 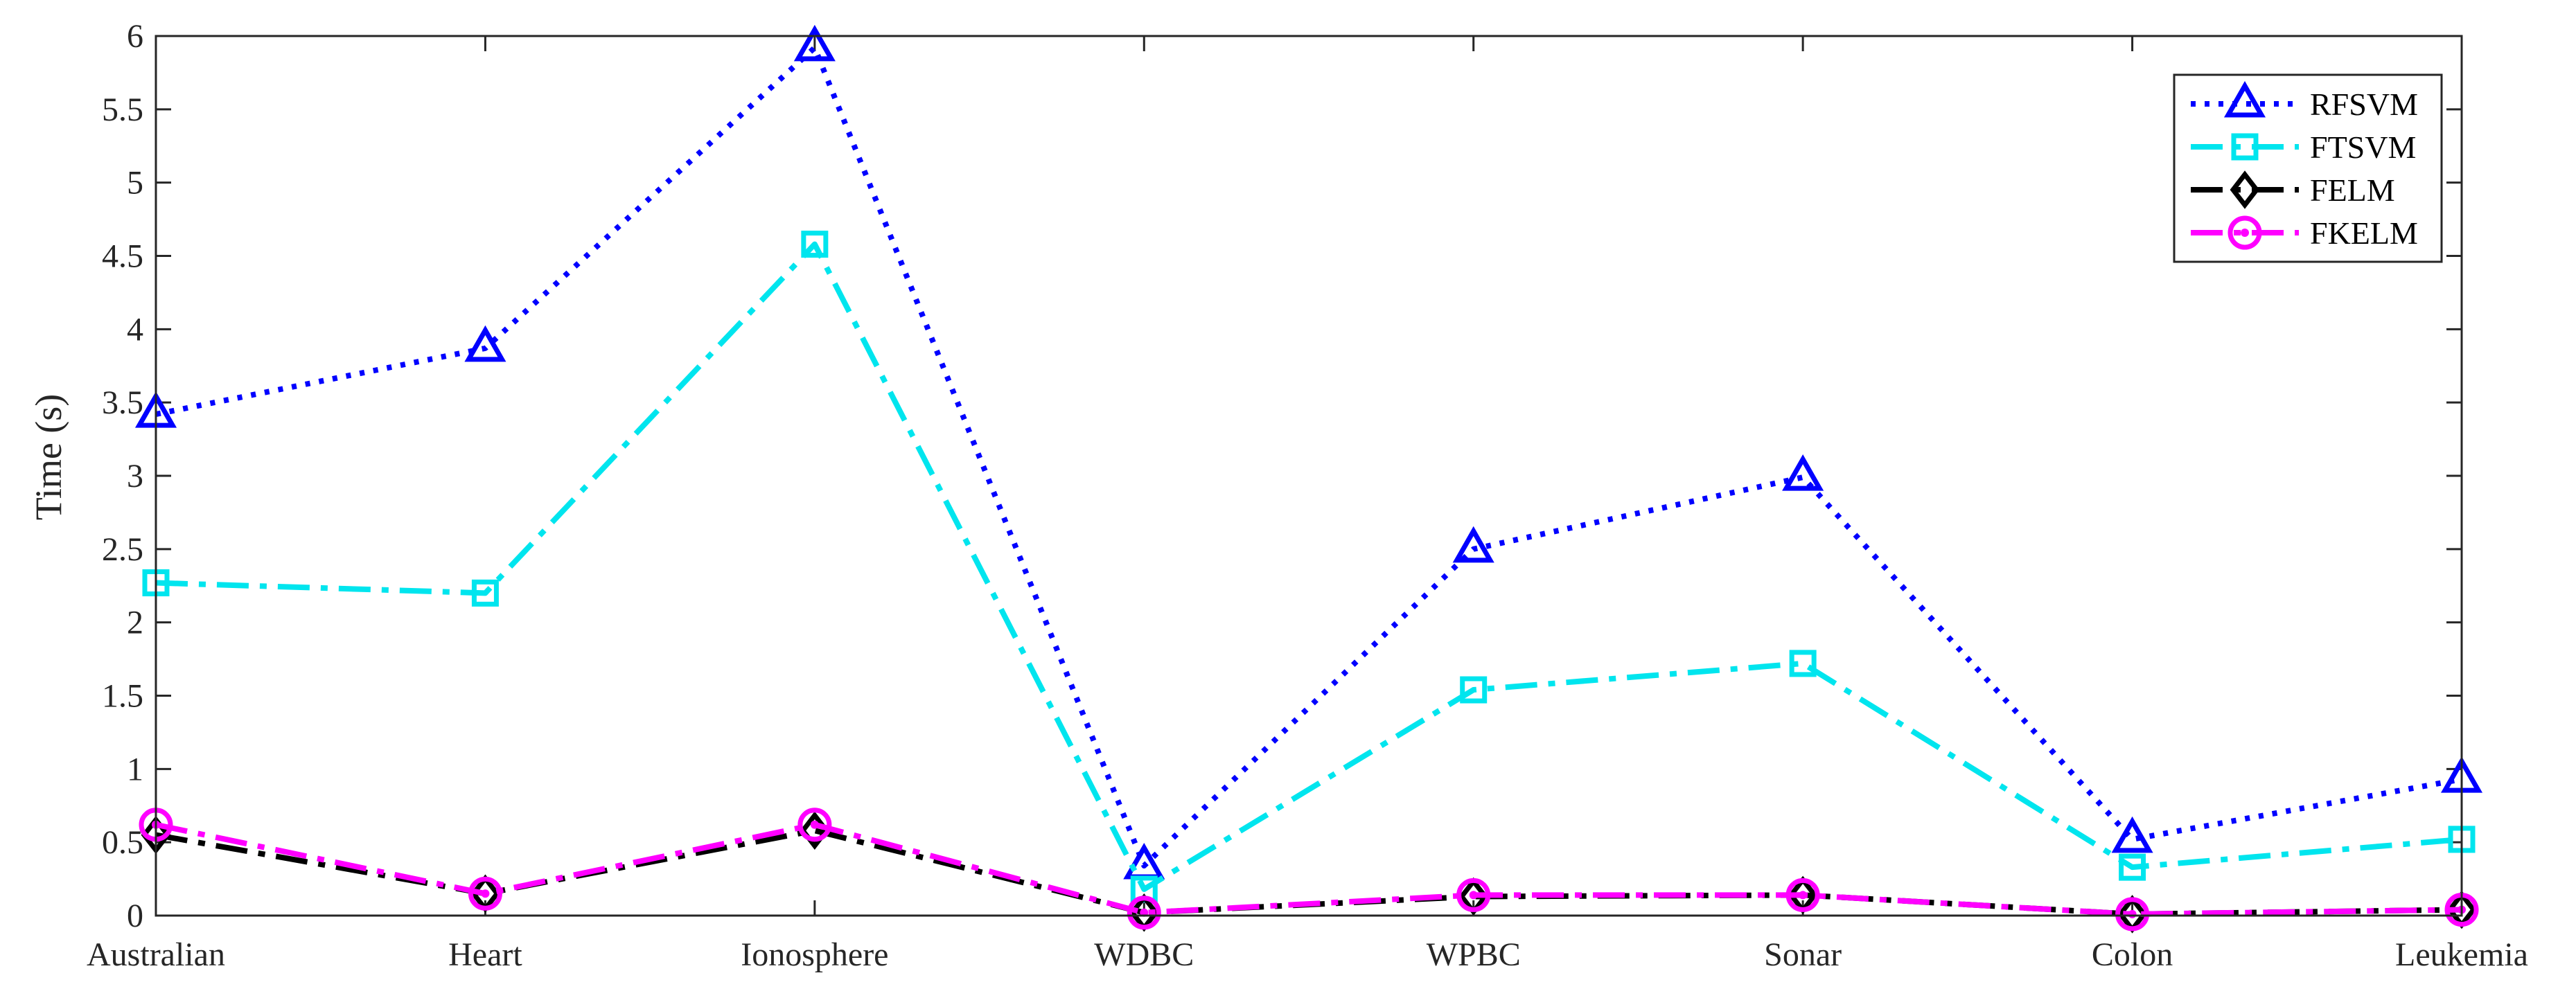 I want to click on point-fkelm-sonar, so click(x=1802, y=894).